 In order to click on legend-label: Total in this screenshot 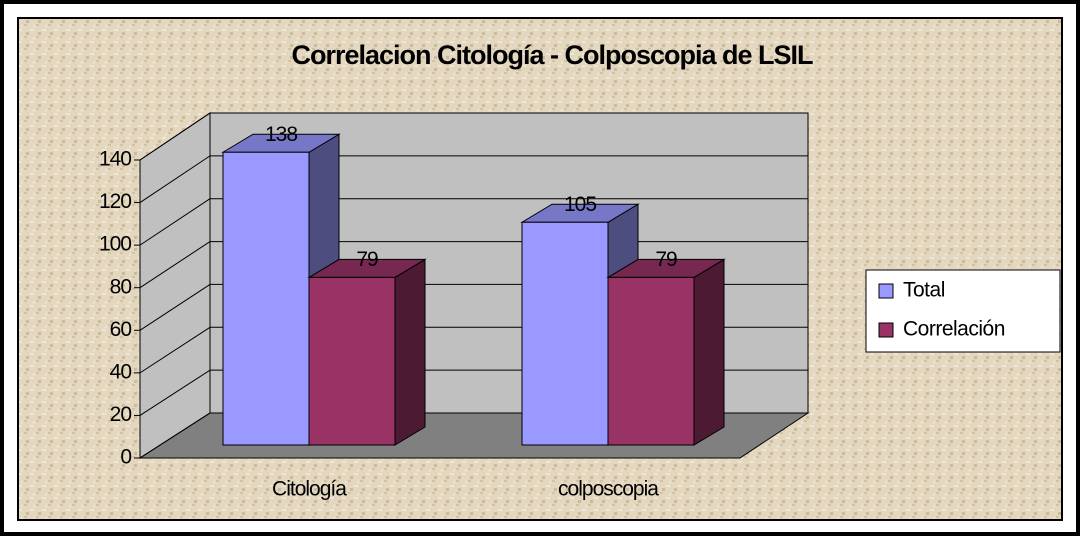, I will do `click(924, 290)`.